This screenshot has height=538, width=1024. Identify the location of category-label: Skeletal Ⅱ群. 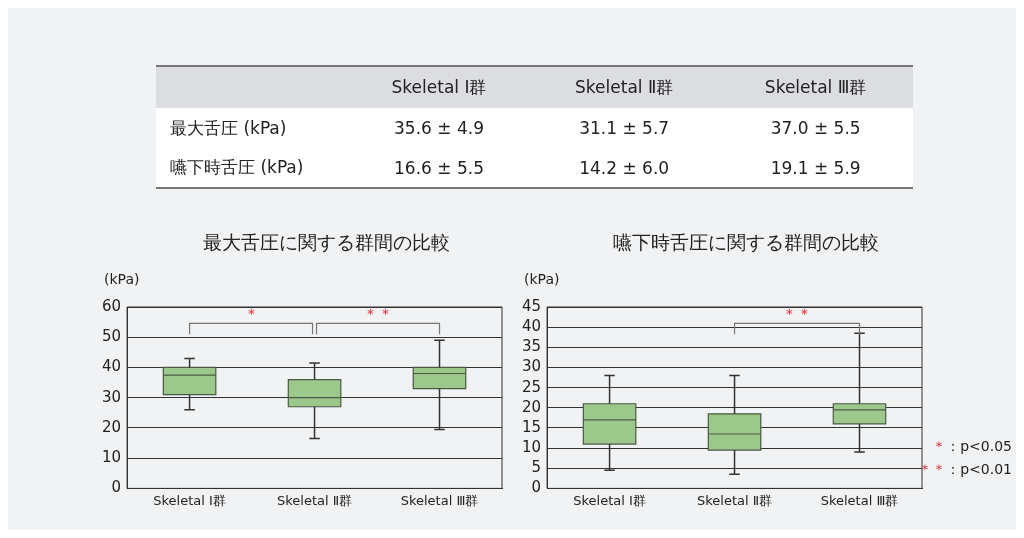
(624, 87).